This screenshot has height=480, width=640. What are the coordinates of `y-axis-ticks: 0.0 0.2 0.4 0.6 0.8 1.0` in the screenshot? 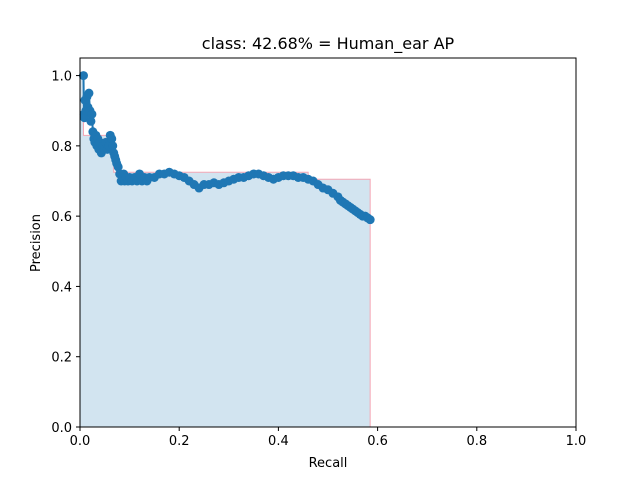 It's located at (65, 253).